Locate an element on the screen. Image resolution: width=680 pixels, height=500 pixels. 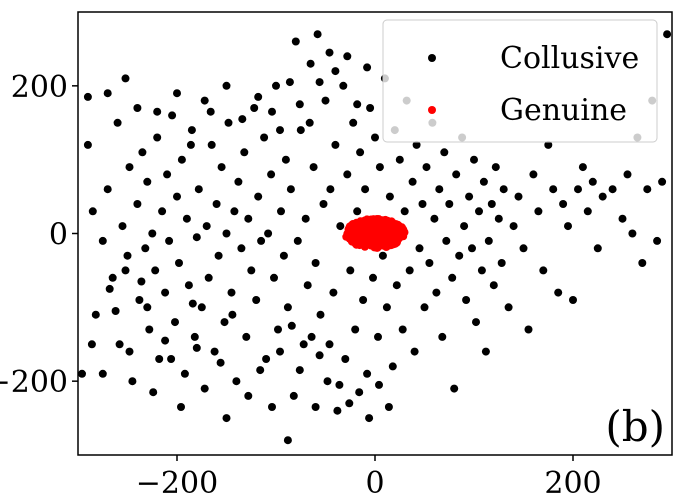
x-tick-label: 0 is located at coordinates (374, 483).